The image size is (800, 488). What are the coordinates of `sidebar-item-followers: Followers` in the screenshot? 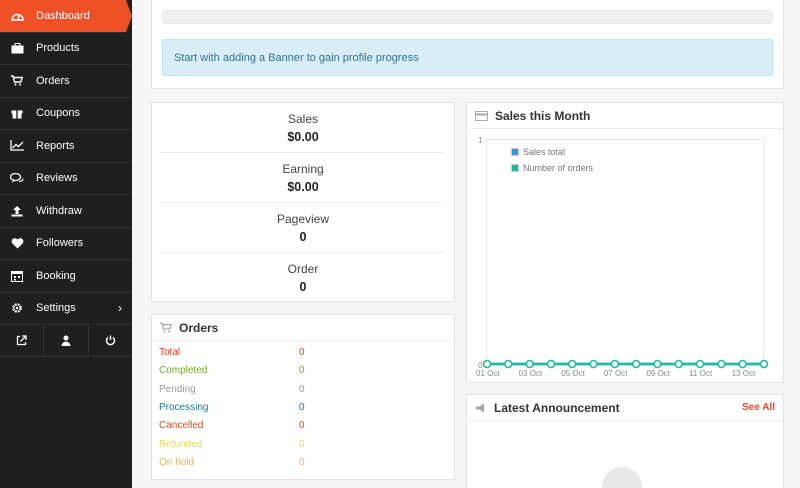 It's located at (66, 244).